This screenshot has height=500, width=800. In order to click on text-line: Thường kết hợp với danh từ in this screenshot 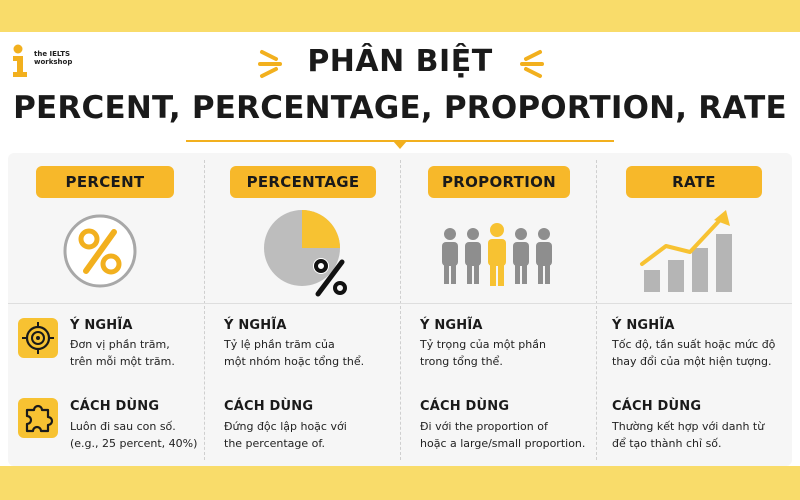, I will do `click(688, 426)`.